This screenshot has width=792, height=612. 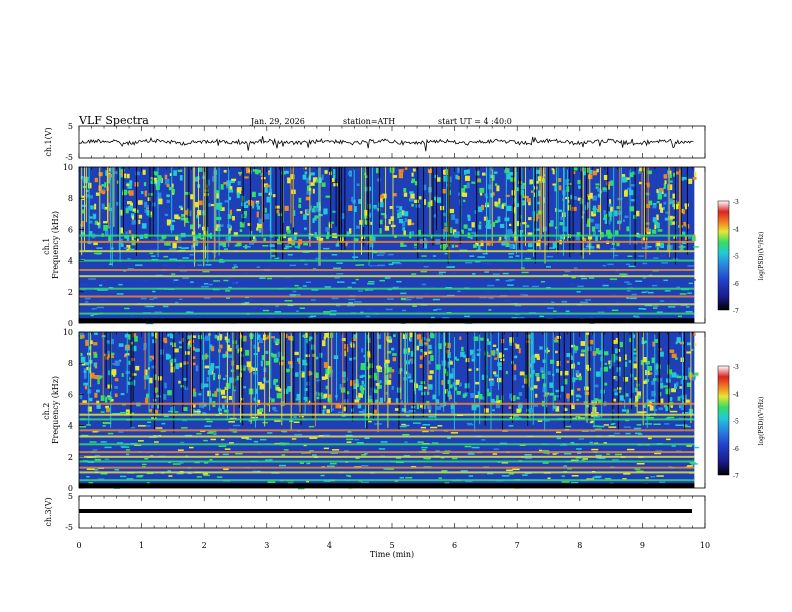 What do you see at coordinates (736, 284) in the screenshot?
I see `colorbar-tick-label: -6` at bounding box center [736, 284].